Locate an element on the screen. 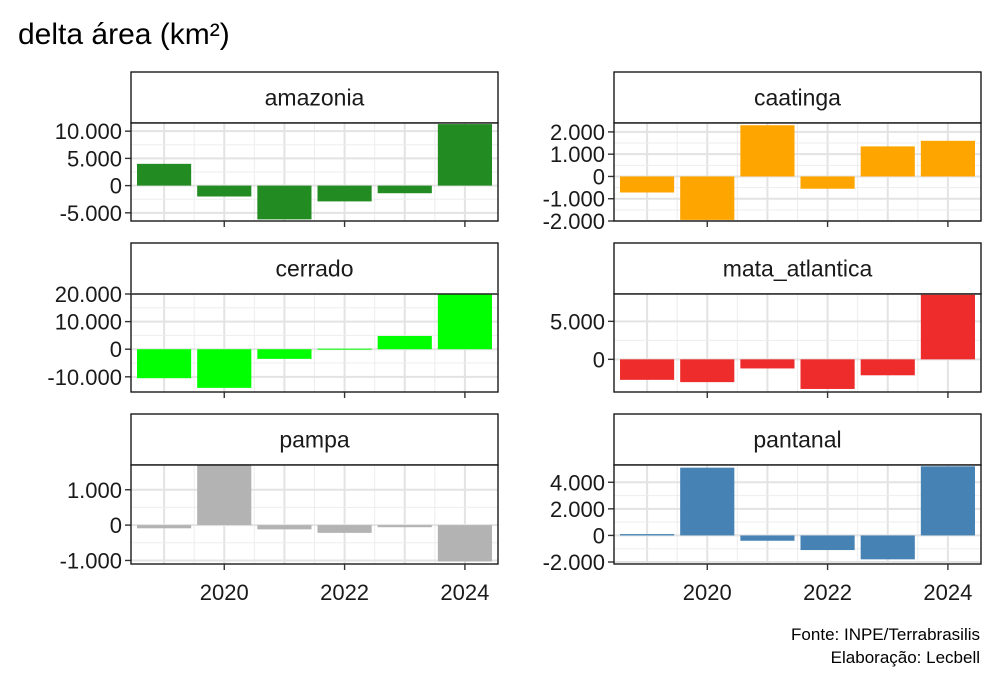 This screenshot has height=685, width=1000. bar-pantanal-2020 is located at coordinates (707, 501).